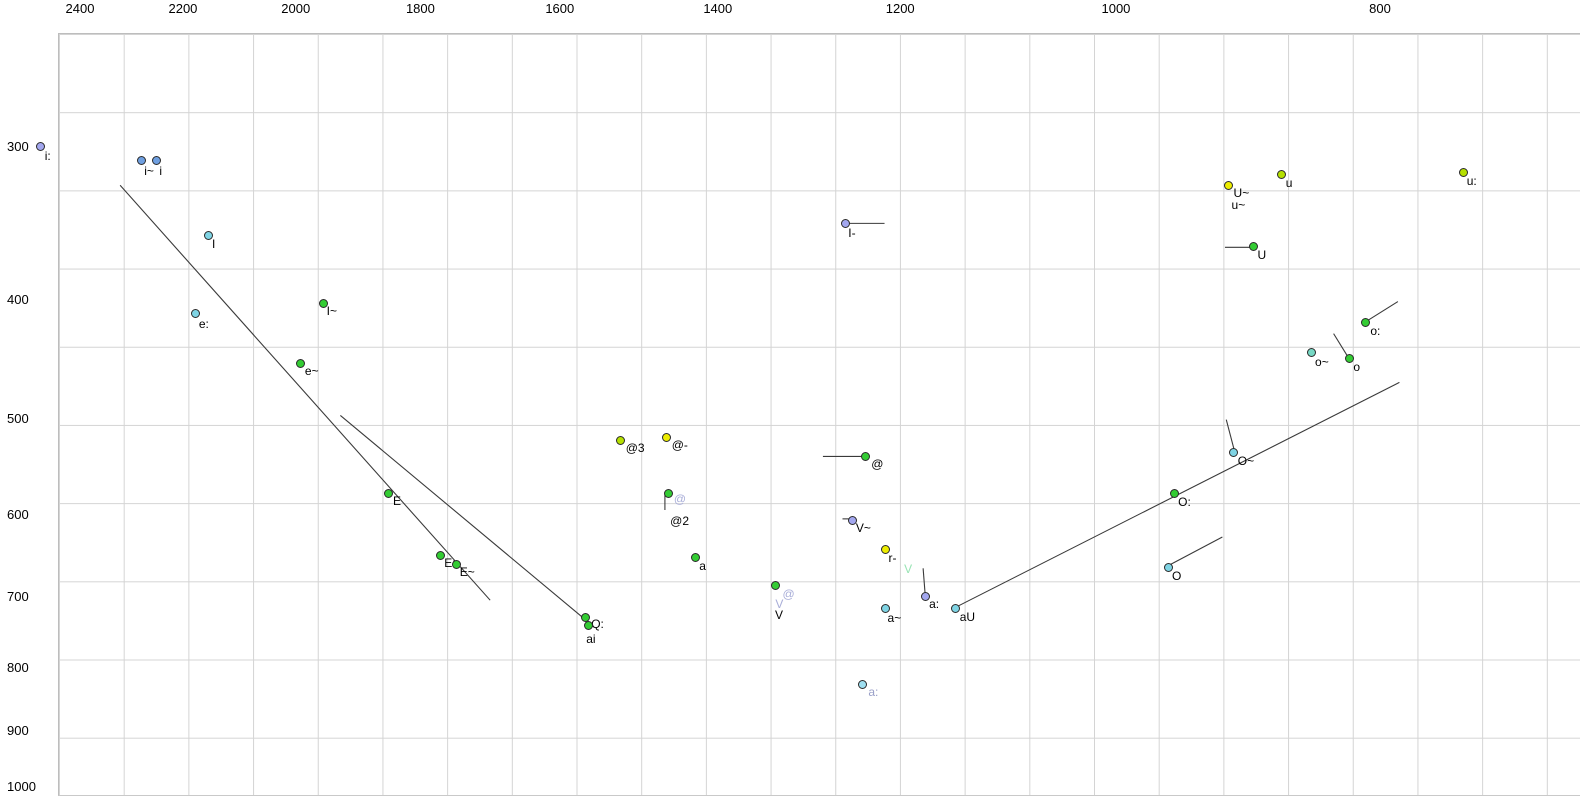 This screenshot has width=1580, height=800. Describe the element at coordinates (21, 786) in the screenshot. I see `y-tick-label: 1000` at that location.